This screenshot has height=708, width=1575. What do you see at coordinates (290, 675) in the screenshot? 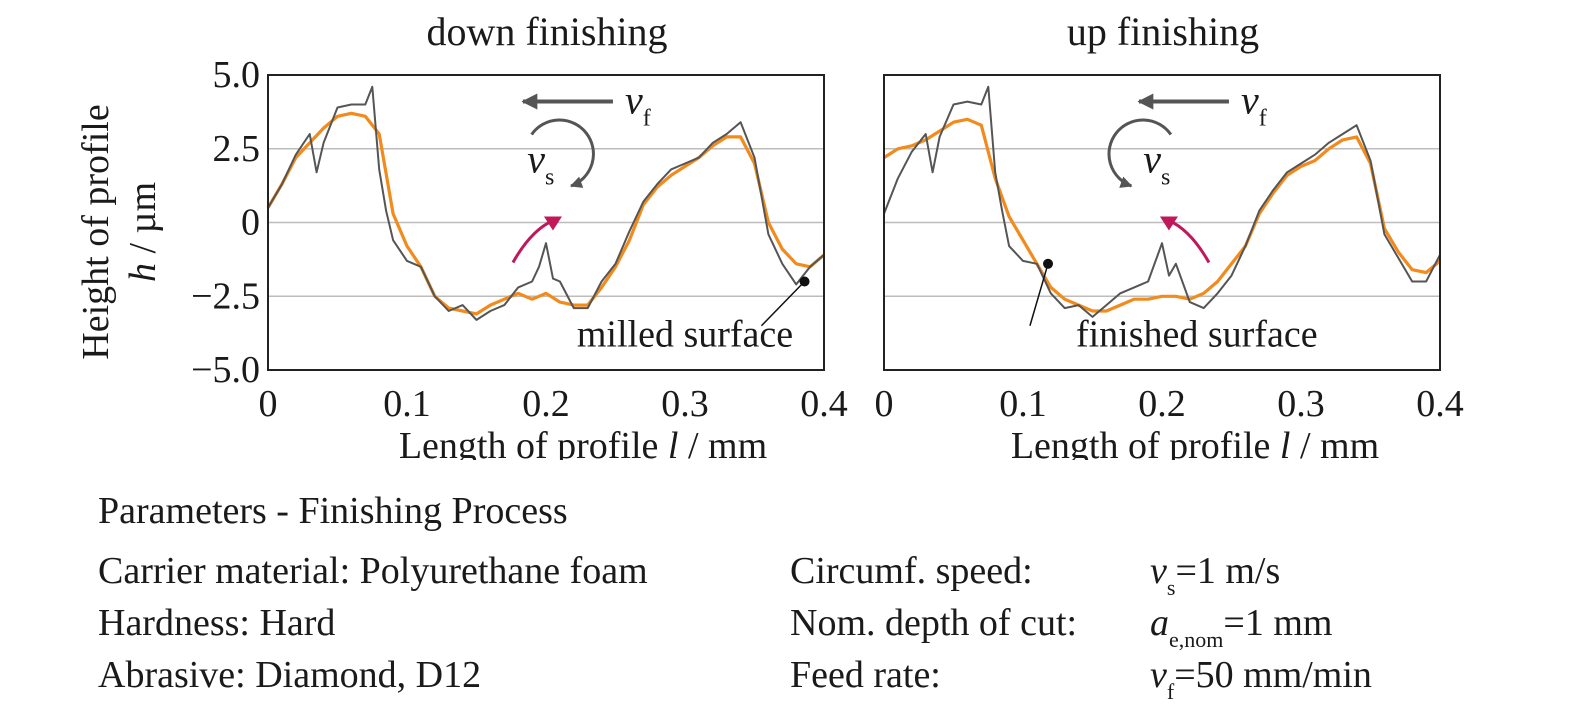
I see `param-abrasive: Abrasive: Diamond, D12` at bounding box center [290, 675].